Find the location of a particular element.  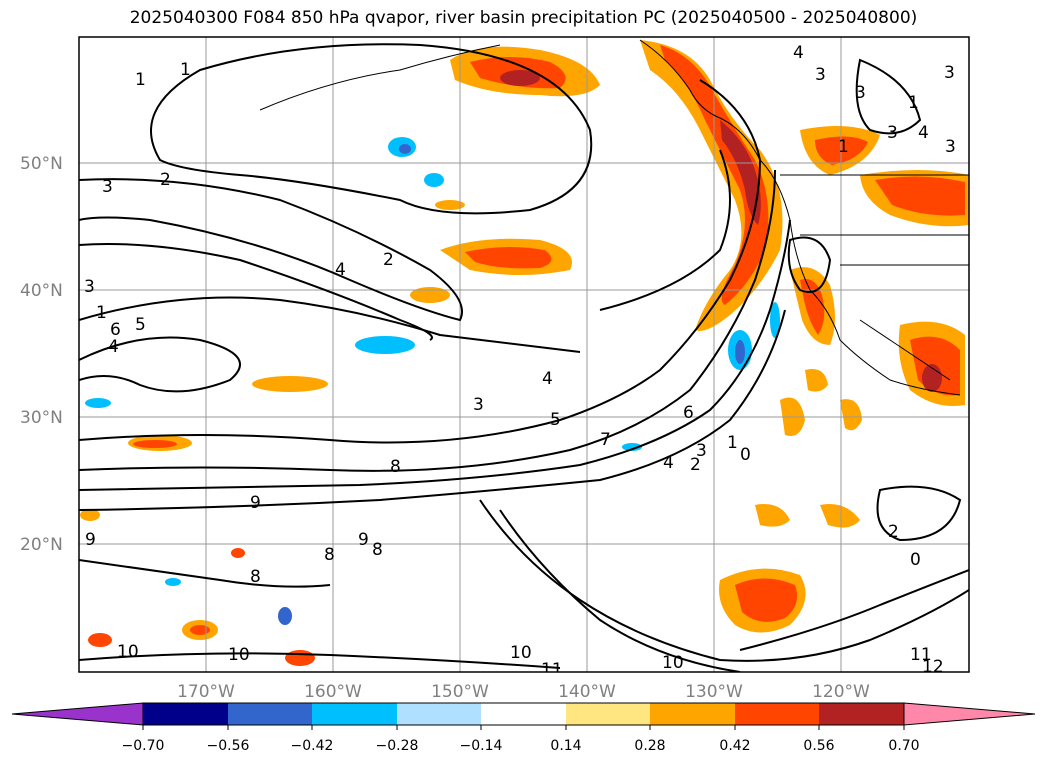

contour-label: 5 is located at coordinates (140, 325).